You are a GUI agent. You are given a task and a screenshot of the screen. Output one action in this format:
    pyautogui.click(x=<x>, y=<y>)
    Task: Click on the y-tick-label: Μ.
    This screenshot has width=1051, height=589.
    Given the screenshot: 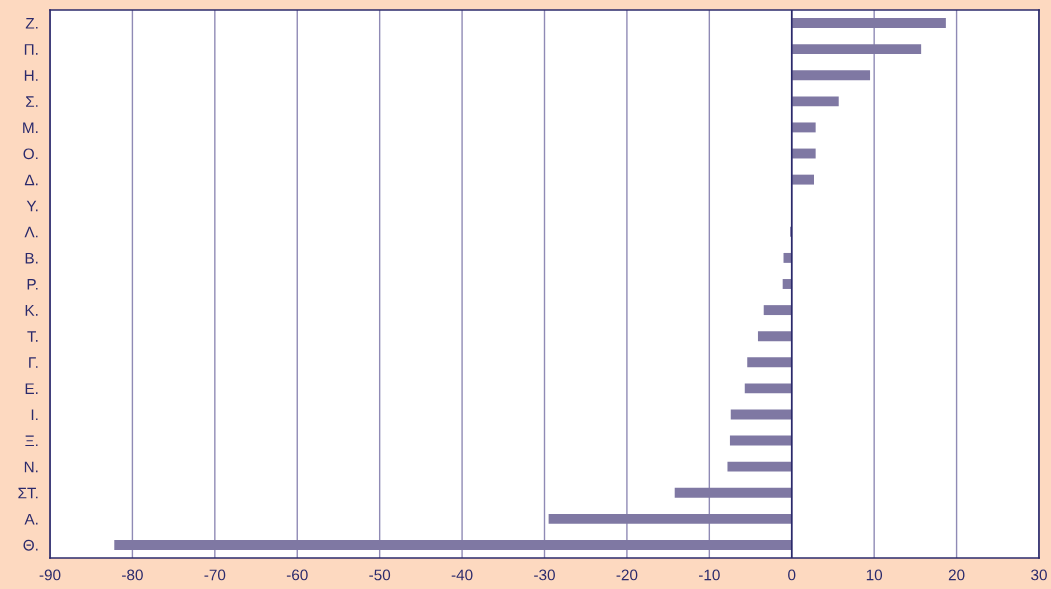 What is the action you would take?
    pyautogui.click(x=30, y=127)
    